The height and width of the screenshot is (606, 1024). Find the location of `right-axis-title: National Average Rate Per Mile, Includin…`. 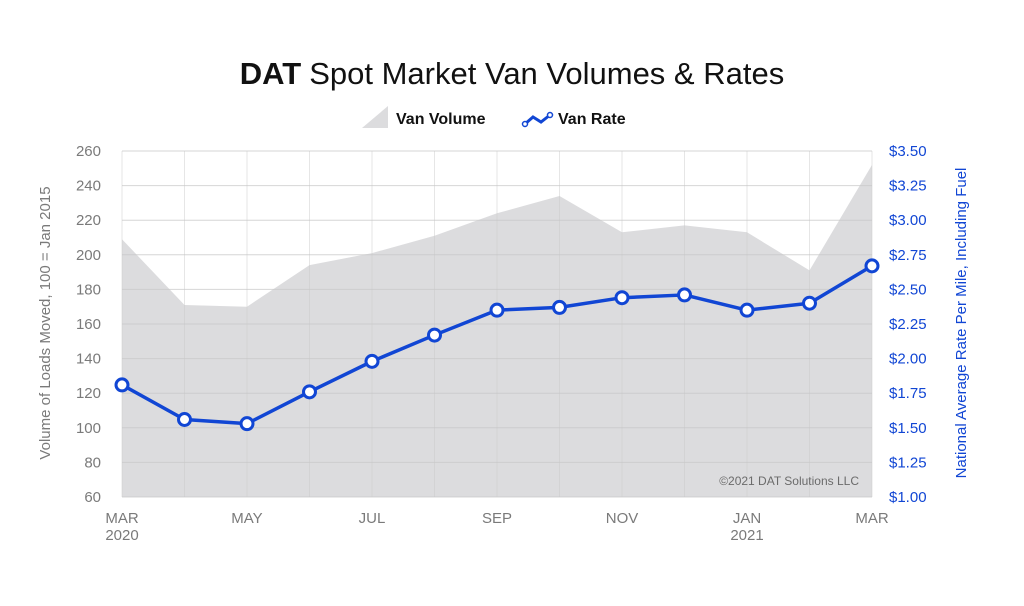

right-axis-title: National Average Rate Per Mile, Includin… is located at coordinates (961, 323).